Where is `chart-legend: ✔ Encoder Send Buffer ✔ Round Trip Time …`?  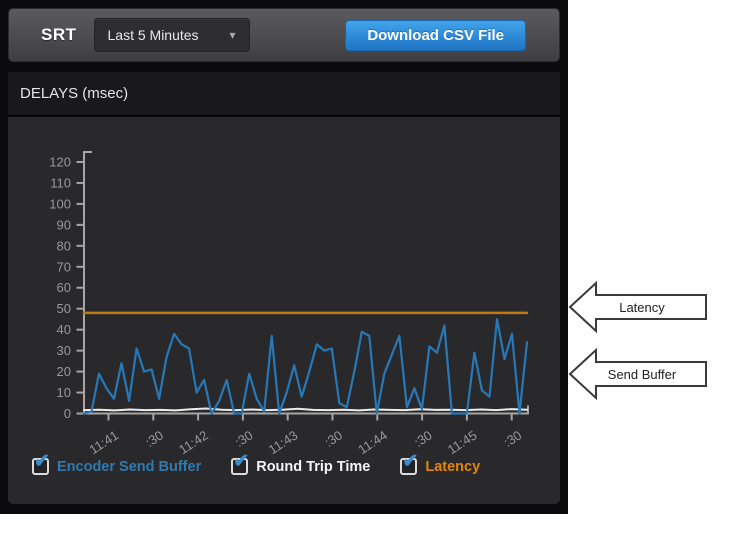
chart-legend: ✔ Encoder Send Buffer ✔ Round Trip Time … is located at coordinates (256, 463).